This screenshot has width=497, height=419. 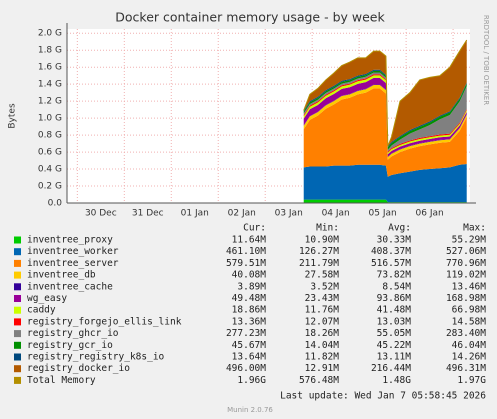 What do you see at coordinates (50, 51) in the screenshot?
I see `y-tick-label: 1.8 G` at bounding box center [50, 51].